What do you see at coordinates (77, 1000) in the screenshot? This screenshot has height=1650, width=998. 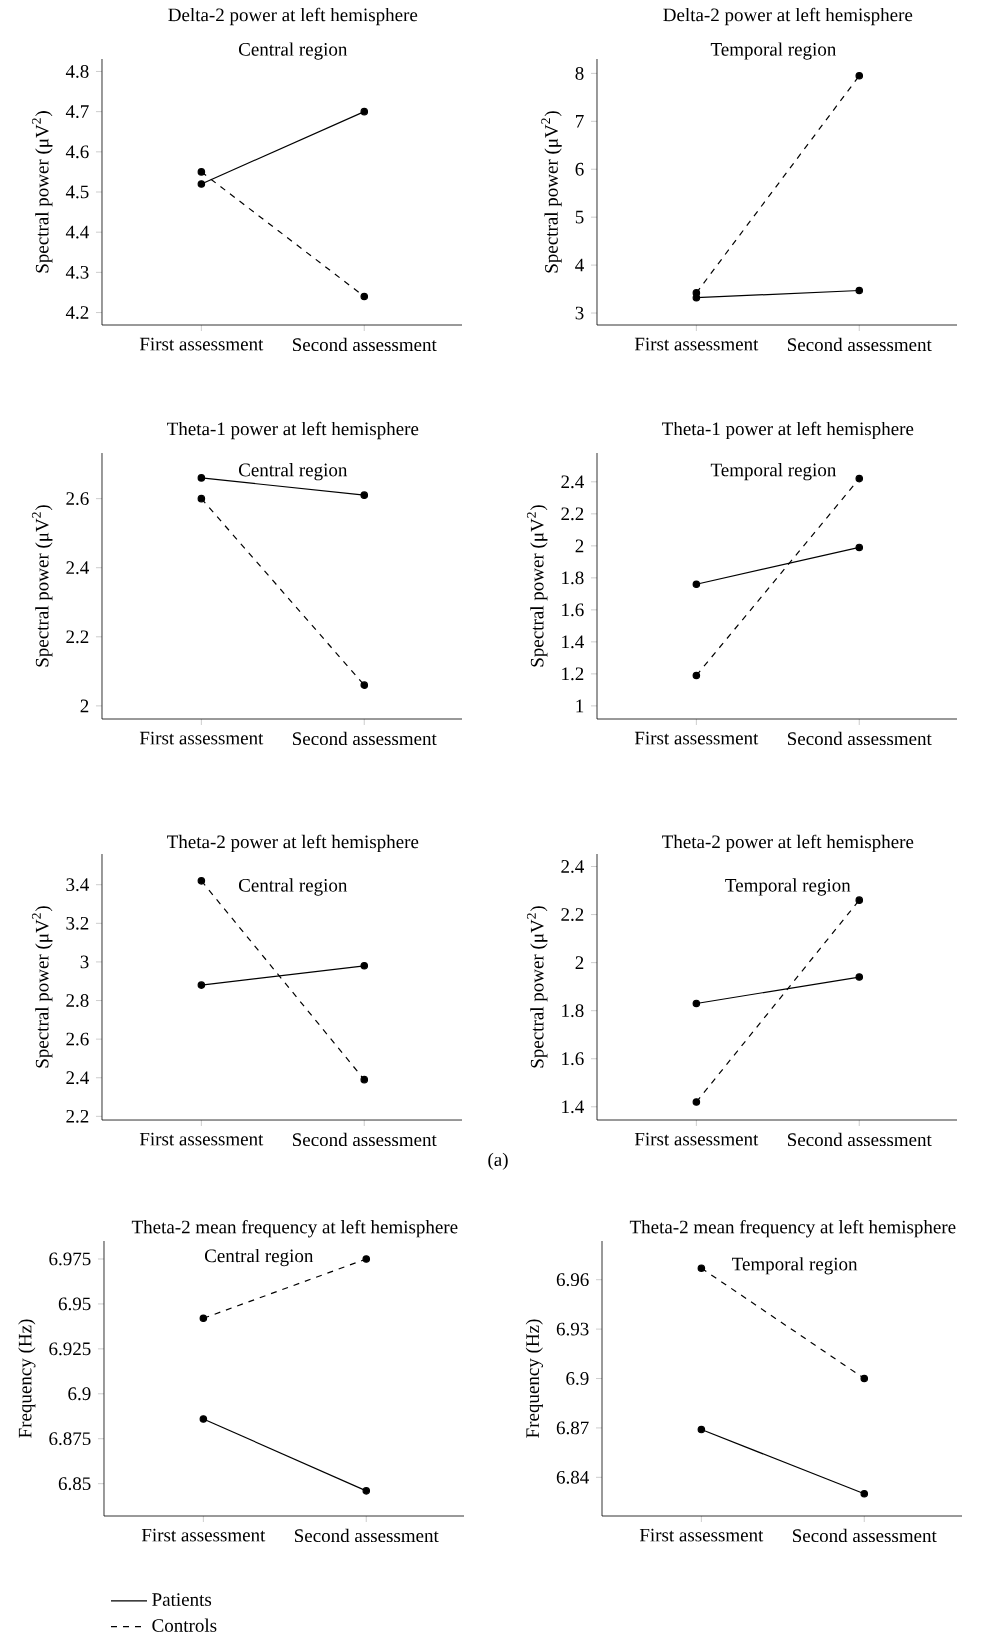 I see `y-tick-label: 2.8` at bounding box center [77, 1000].